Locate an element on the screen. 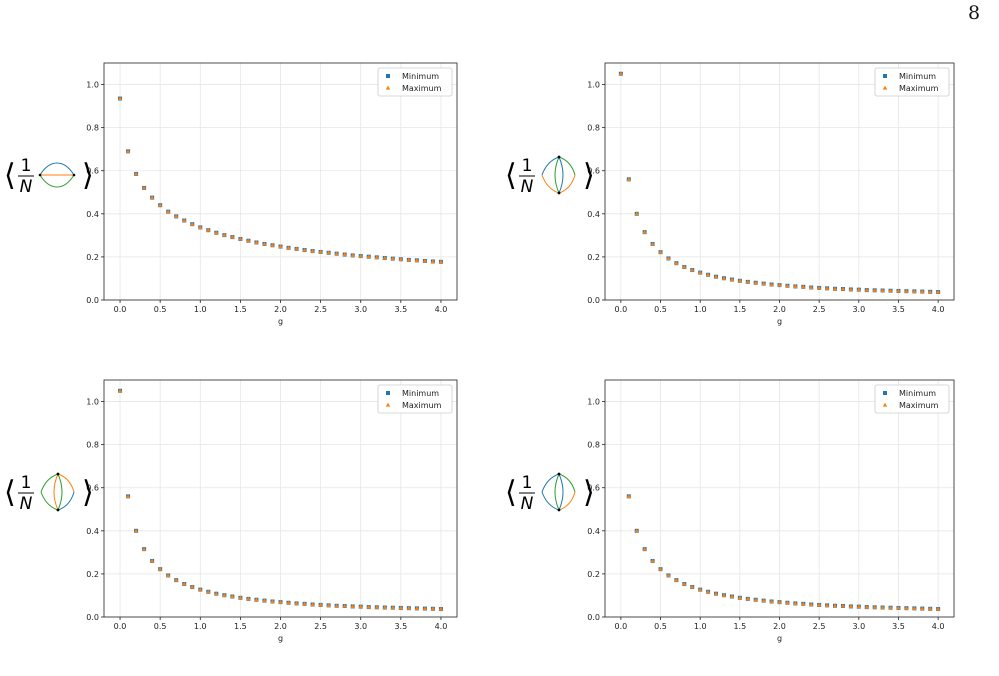  x-tick-label: 0.0 is located at coordinates (620, 626).